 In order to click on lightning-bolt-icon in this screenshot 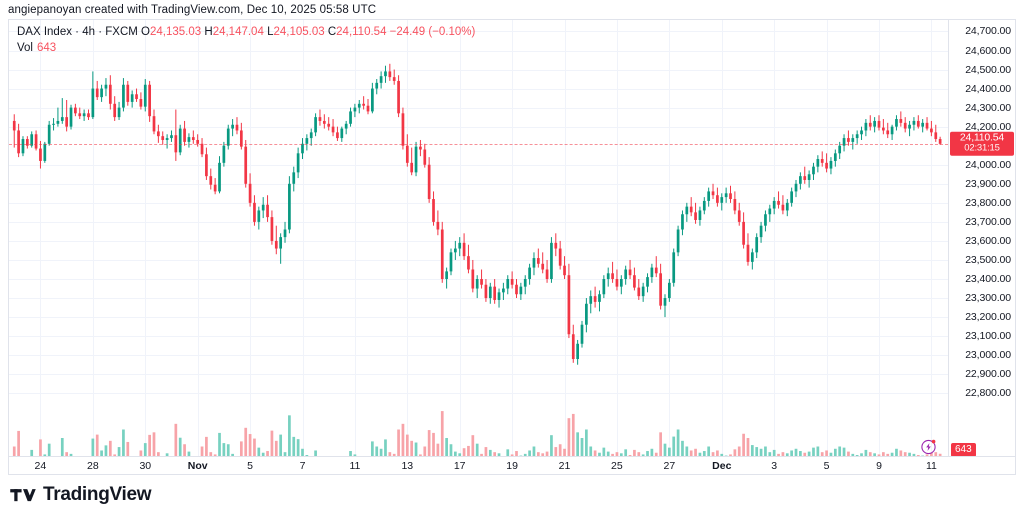, I will do `click(928, 446)`.